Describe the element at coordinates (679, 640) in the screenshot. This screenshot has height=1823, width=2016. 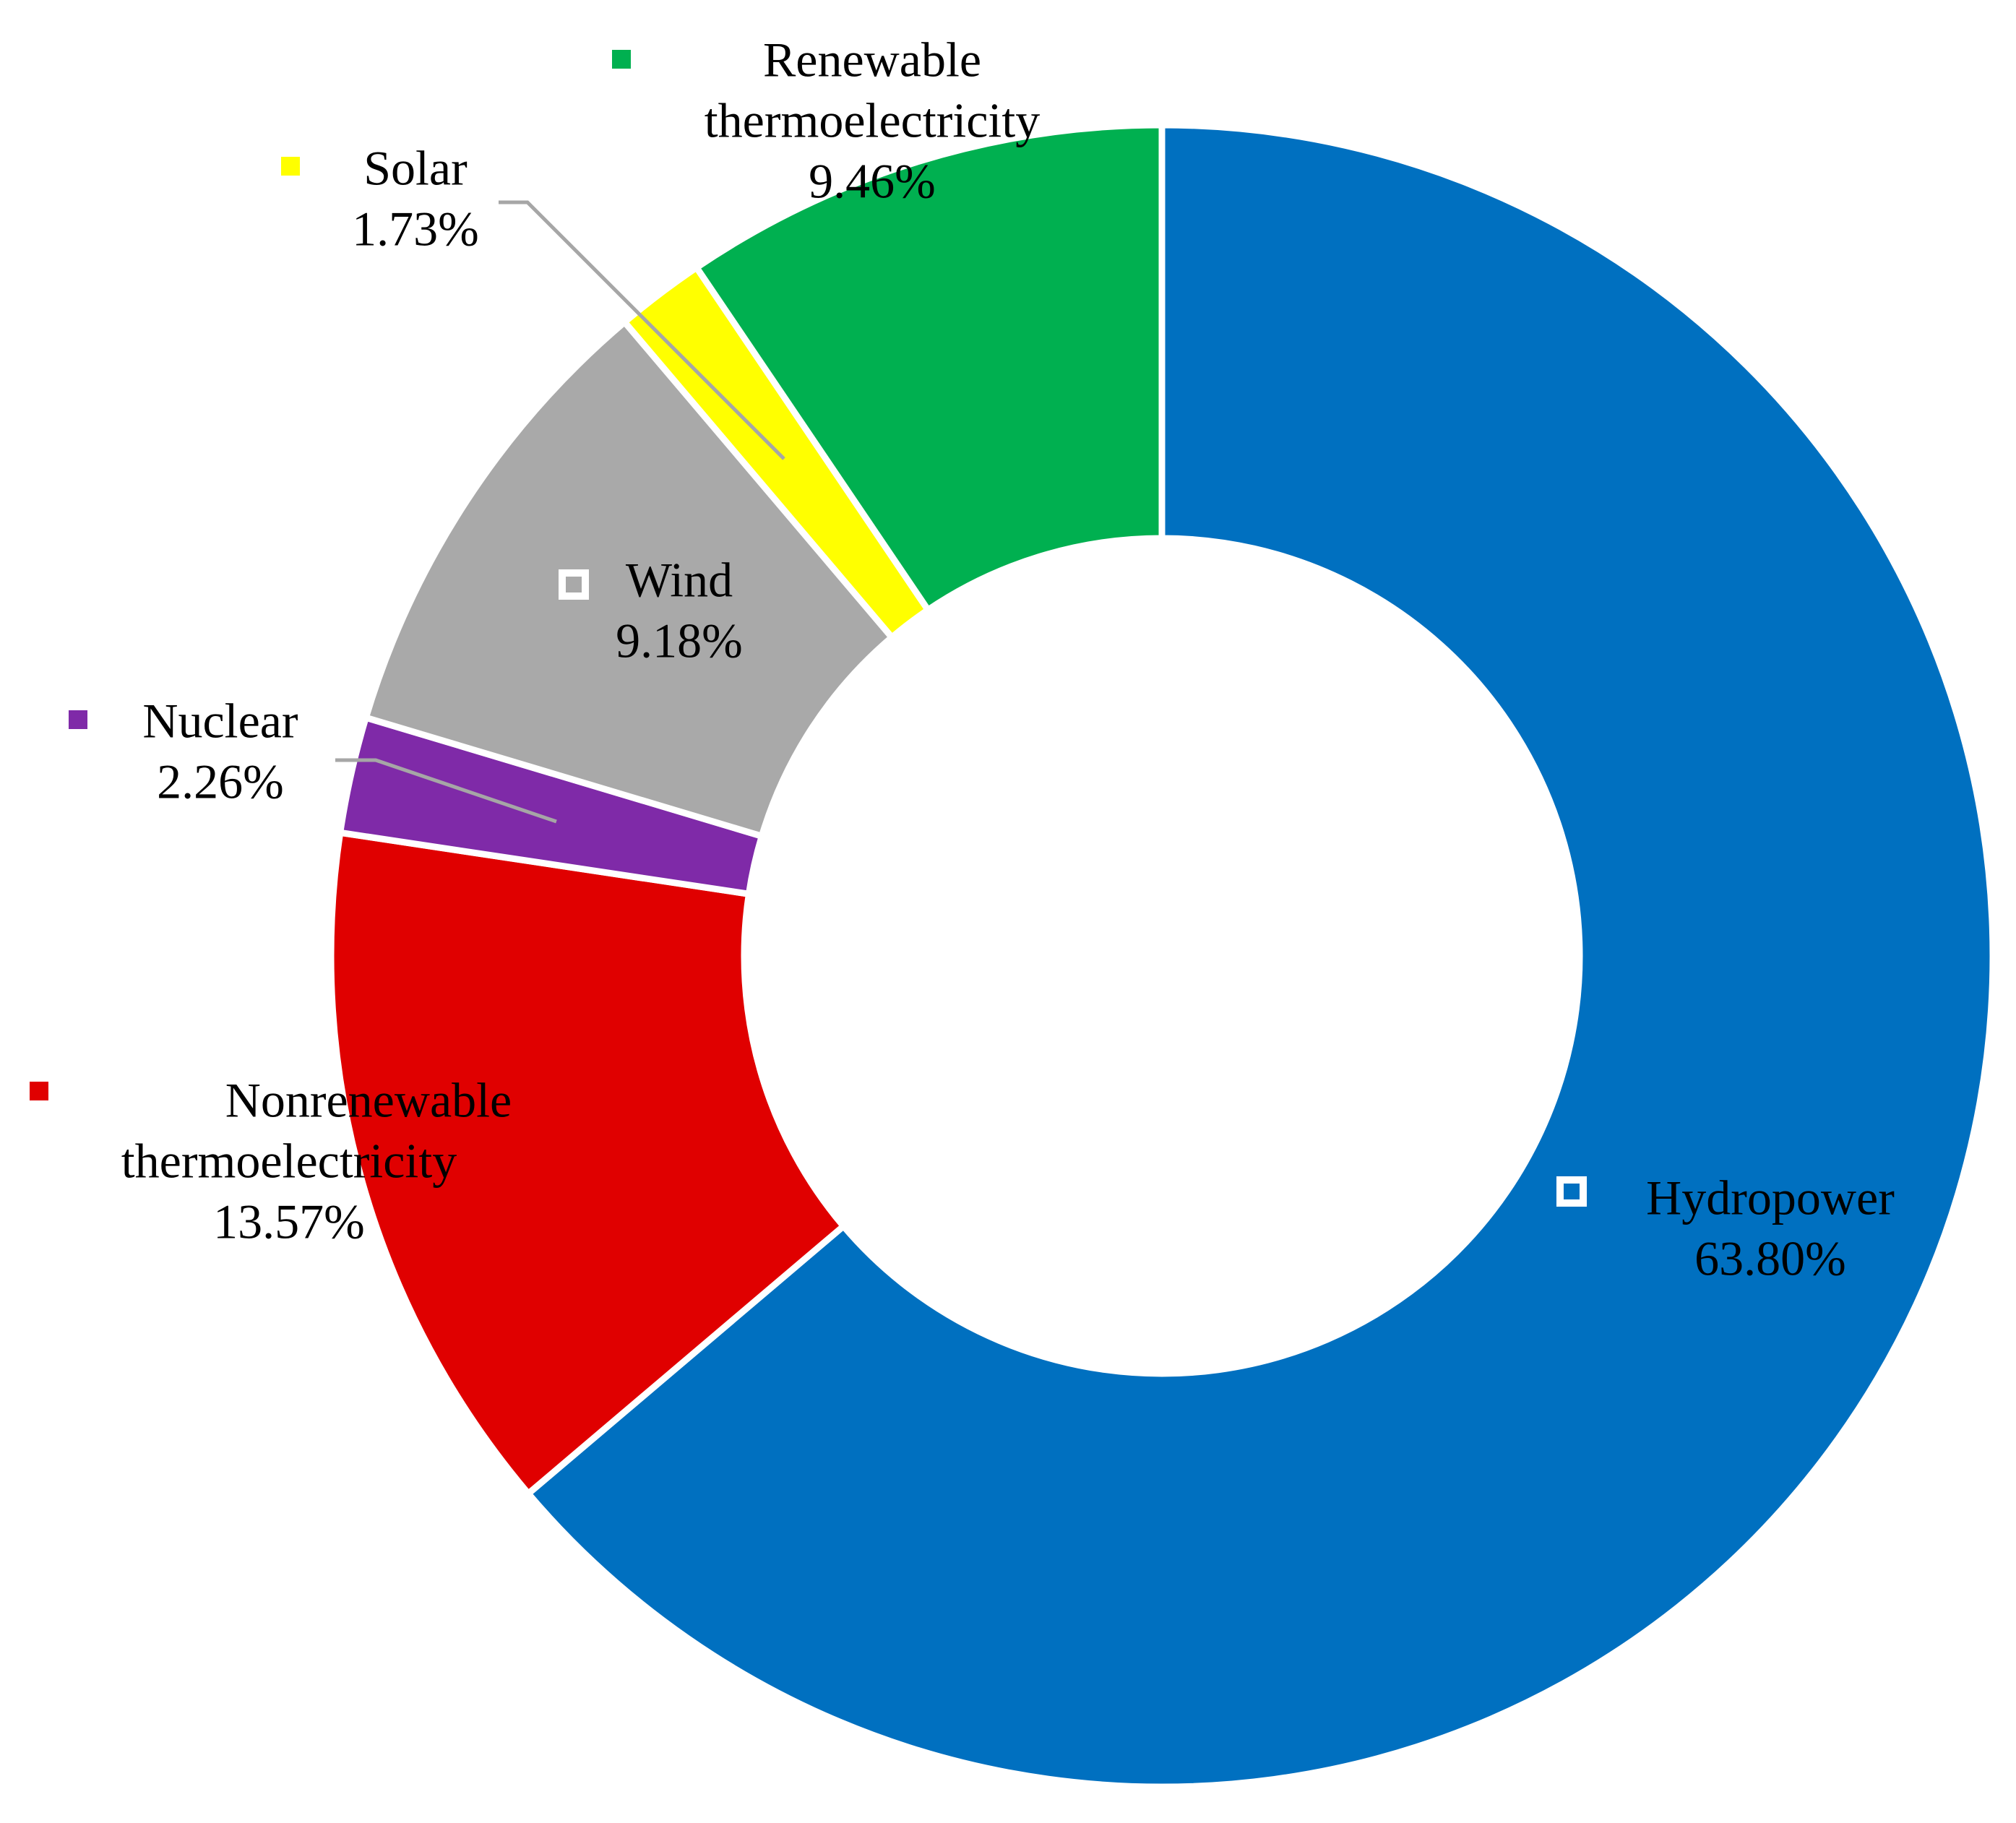
I see `value-wind: 9.18%` at that location.